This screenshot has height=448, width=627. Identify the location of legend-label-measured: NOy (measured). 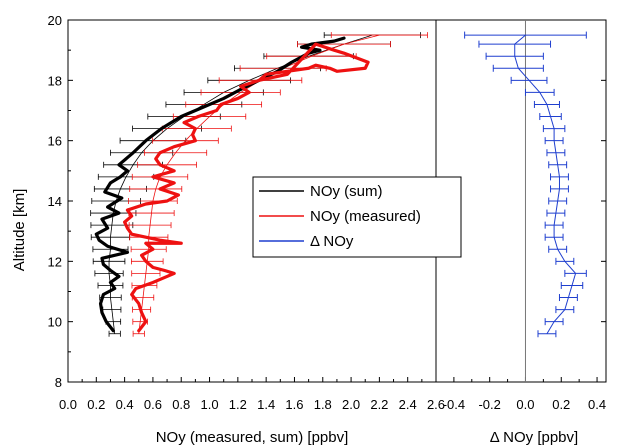
(365, 216).